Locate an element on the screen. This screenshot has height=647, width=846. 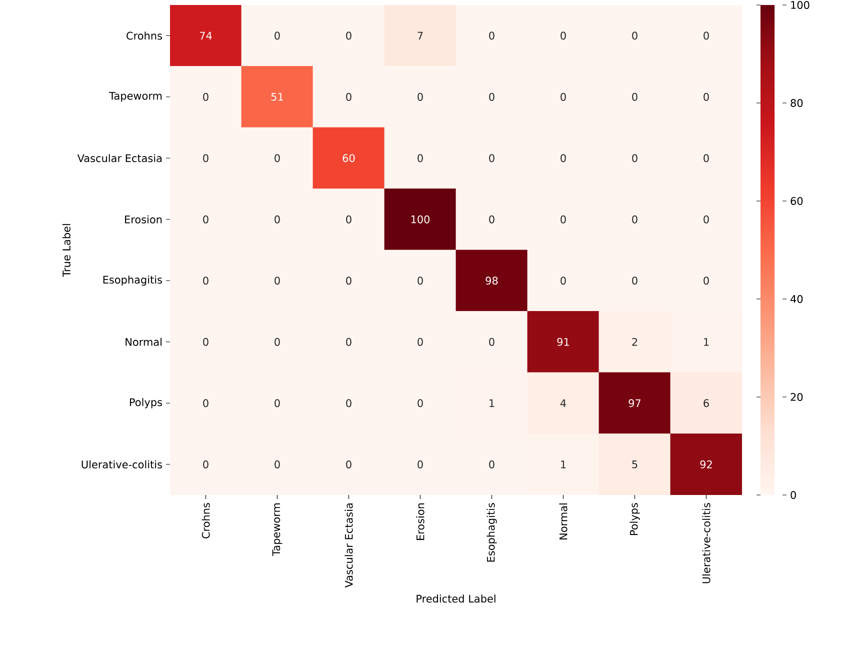
x-tick-label: Crohns is located at coordinates (206, 520).